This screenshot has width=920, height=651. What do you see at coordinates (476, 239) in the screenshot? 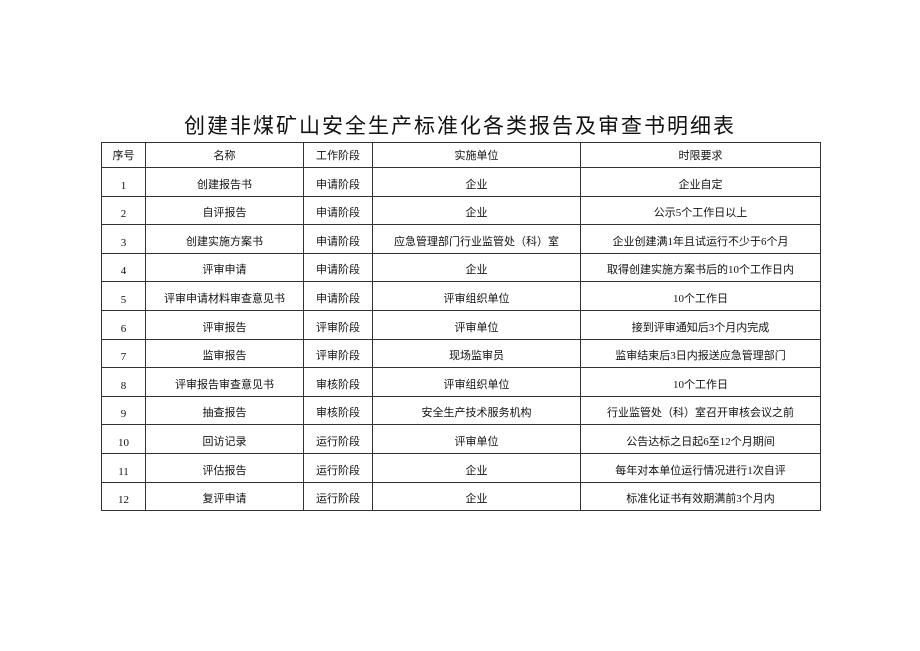
I see `table-cell: 应急管理部门行业监管处（科）室` at bounding box center [476, 239].